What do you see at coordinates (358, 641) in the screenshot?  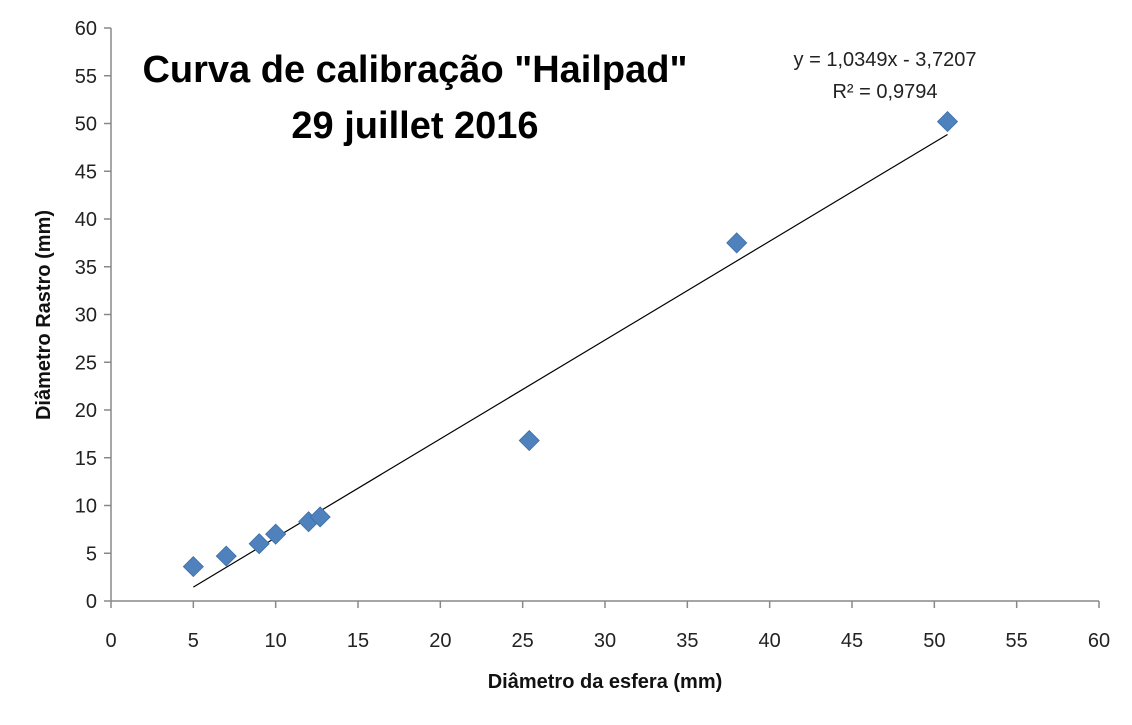 I see `x-tick-label: 15` at bounding box center [358, 641].